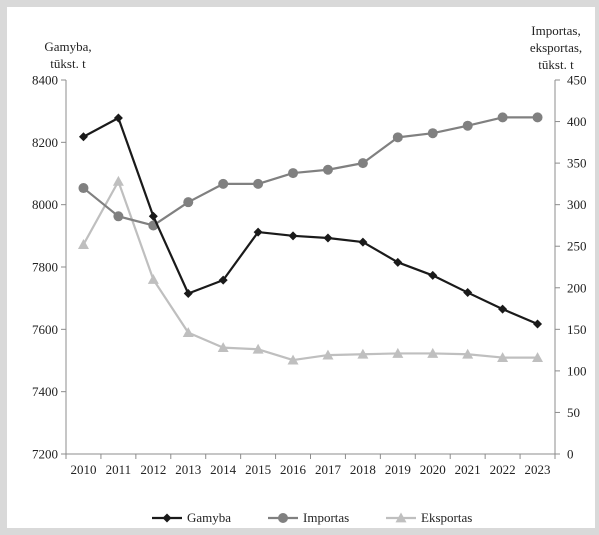 This screenshot has height=535, width=599. I want to click on x-tick-label: 2016, so click(293, 469).